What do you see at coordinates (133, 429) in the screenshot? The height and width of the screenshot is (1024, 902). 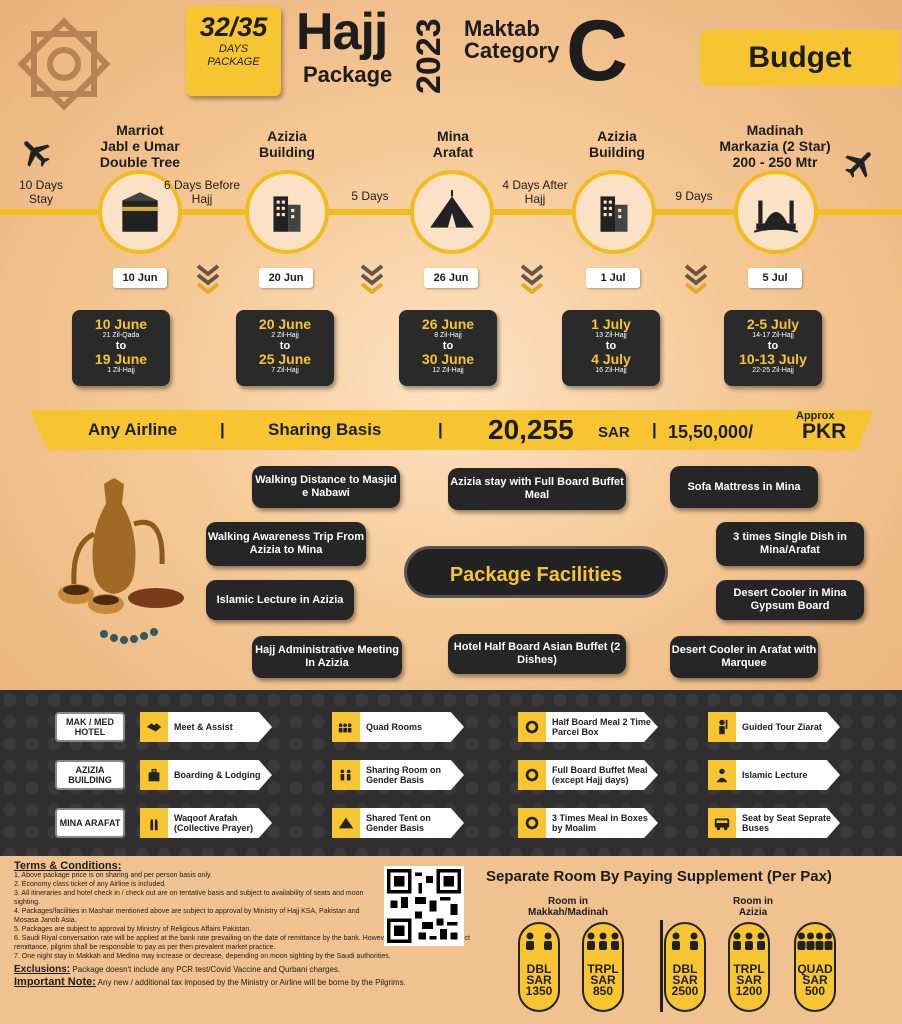 I see `airline-label: Any Airline` at bounding box center [133, 429].